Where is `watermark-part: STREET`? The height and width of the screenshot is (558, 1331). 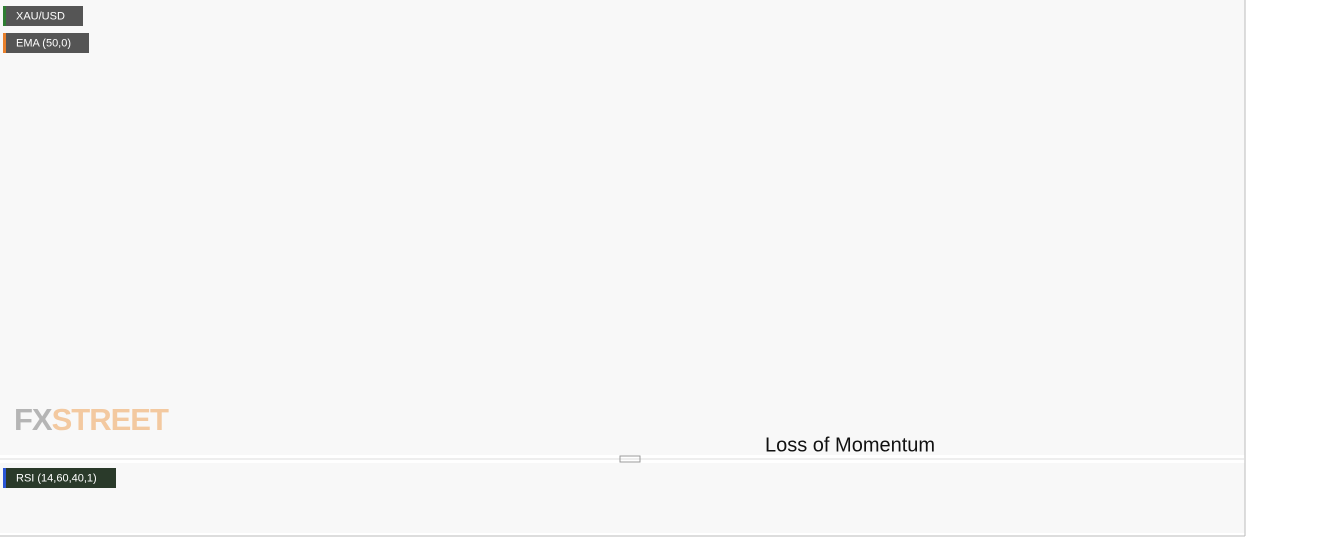 watermark-part: STREET is located at coordinates (110, 419).